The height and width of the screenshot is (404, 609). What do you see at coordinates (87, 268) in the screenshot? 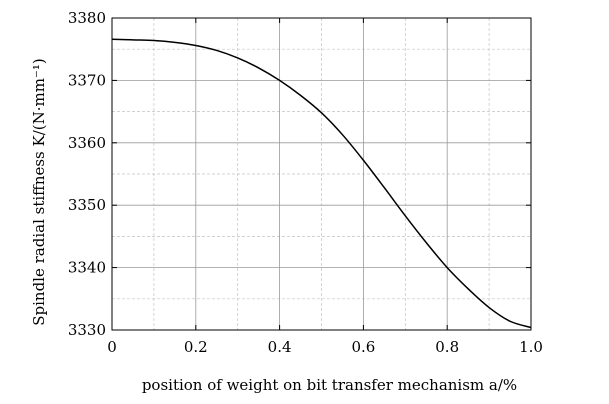
I see `y-tick-label: 3340` at bounding box center [87, 268].